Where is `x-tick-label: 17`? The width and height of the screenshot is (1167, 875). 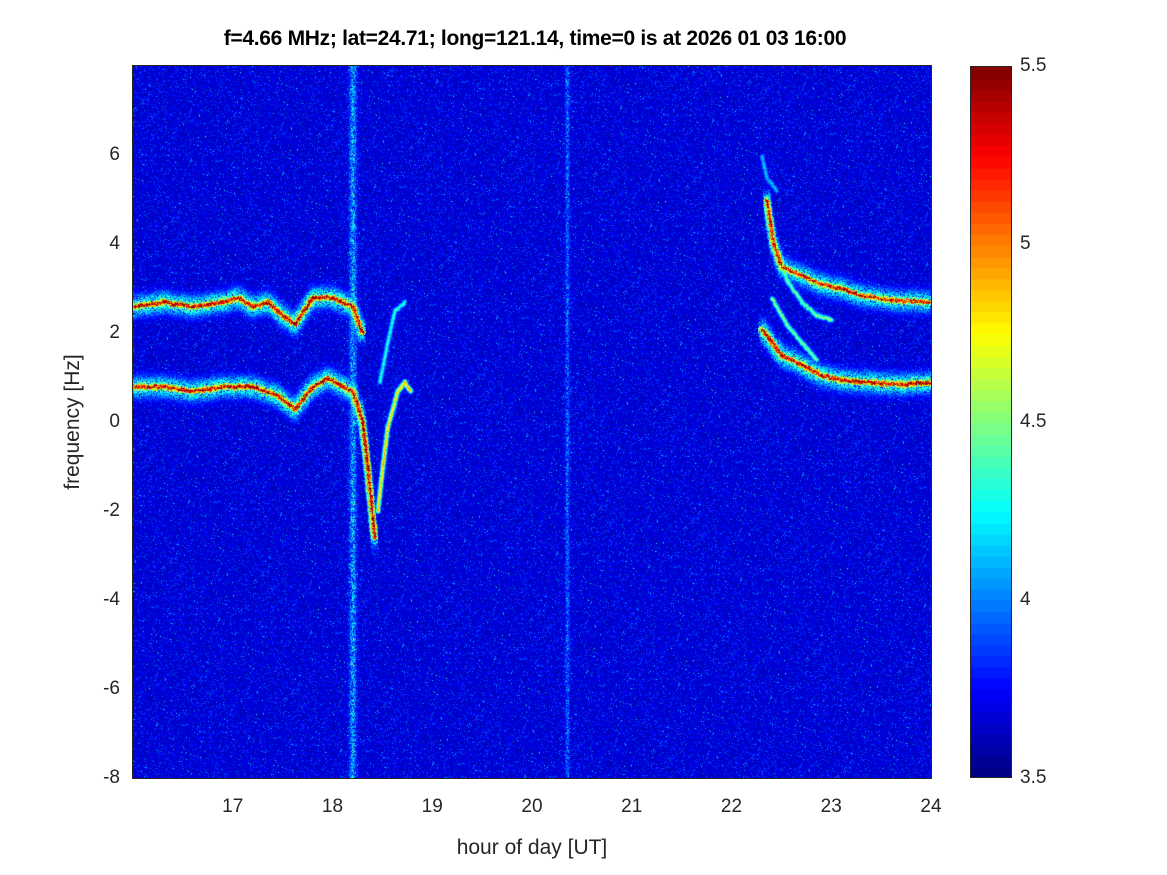
x-tick-label: 17 is located at coordinates (233, 806).